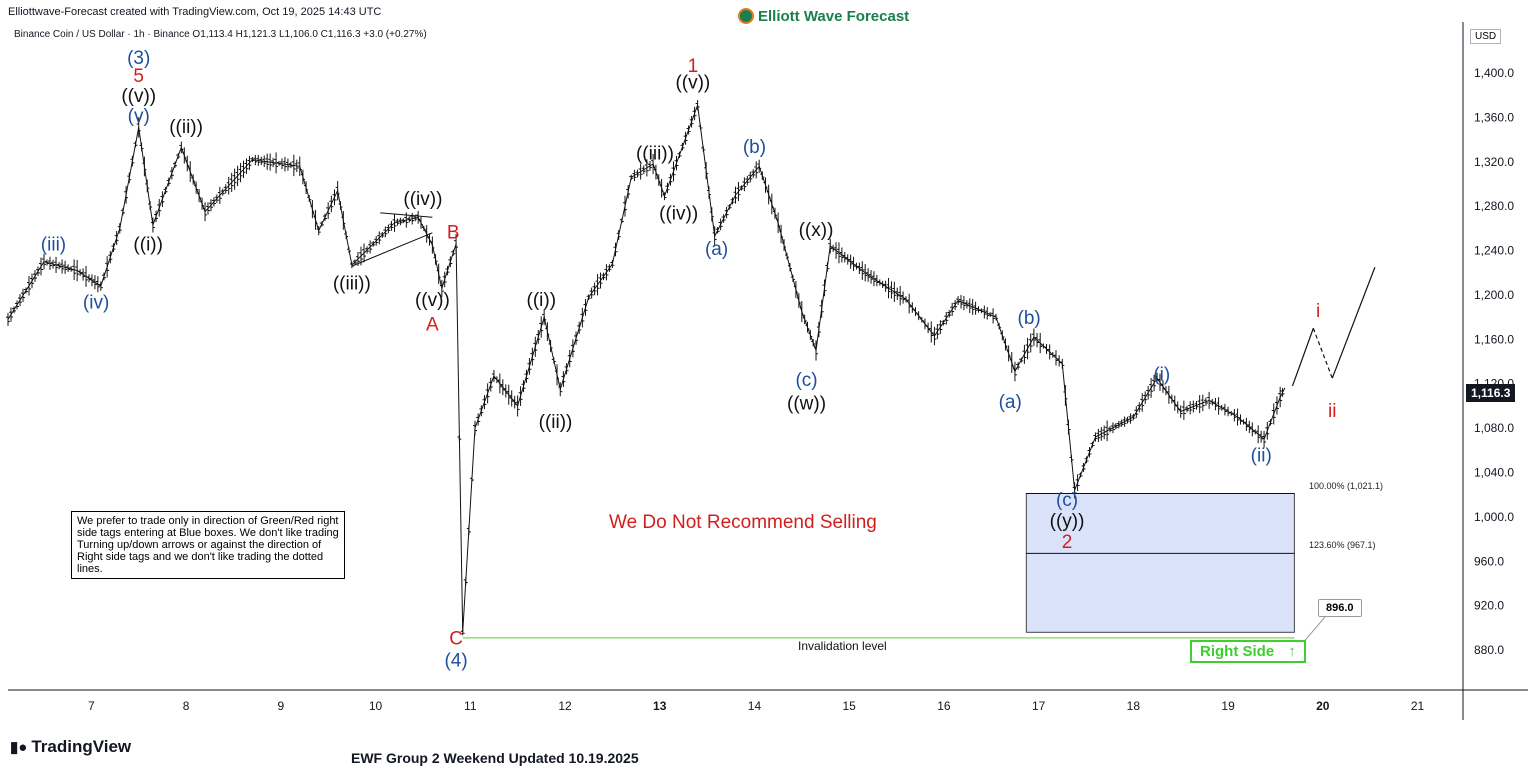 The height and width of the screenshot is (772, 1536). I want to click on time-tick-label: 13, so click(660, 706).